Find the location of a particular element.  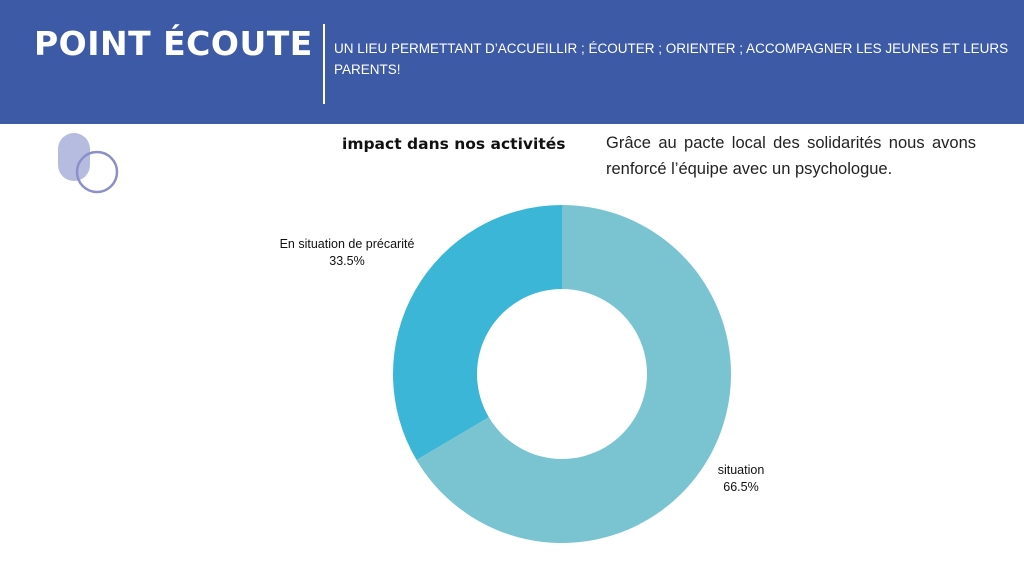

header-divider is located at coordinates (324, 64).